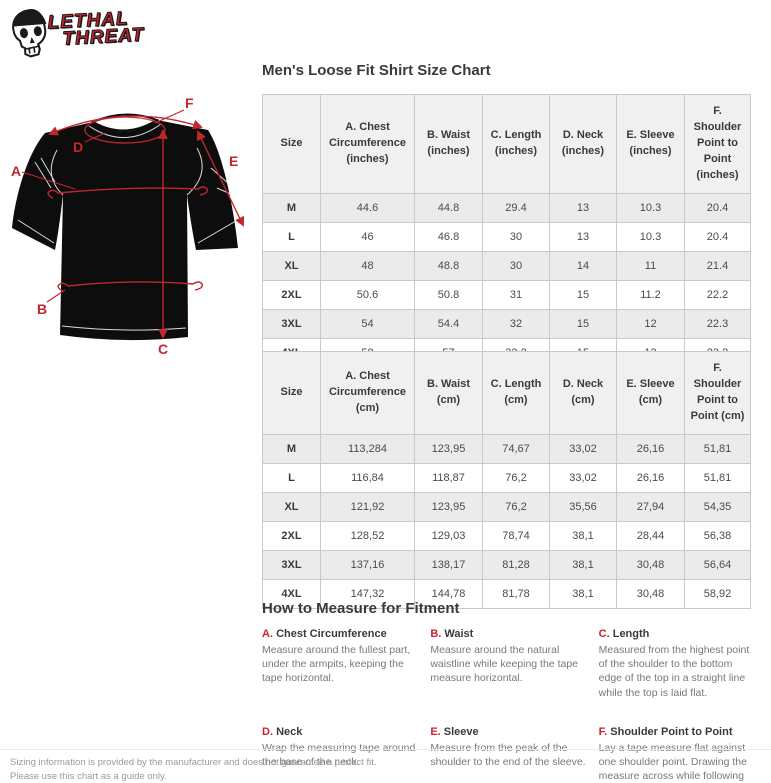 The height and width of the screenshot is (783, 771). Describe the element at coordinates (96, 29) in the screenshot. I see `logo-wordmark: LETHAL THREAT` at that location.